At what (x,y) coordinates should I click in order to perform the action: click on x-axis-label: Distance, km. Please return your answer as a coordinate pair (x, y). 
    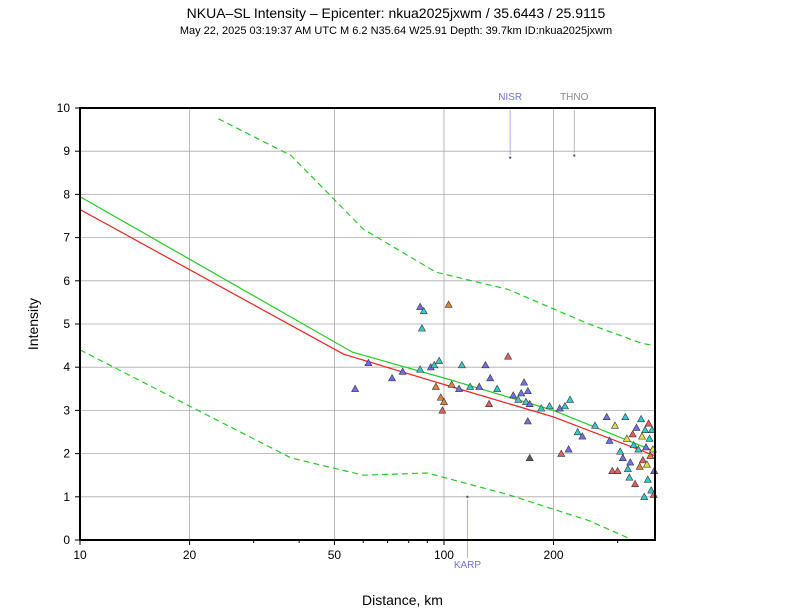
    Looking at the image, I should click on (402, 600).